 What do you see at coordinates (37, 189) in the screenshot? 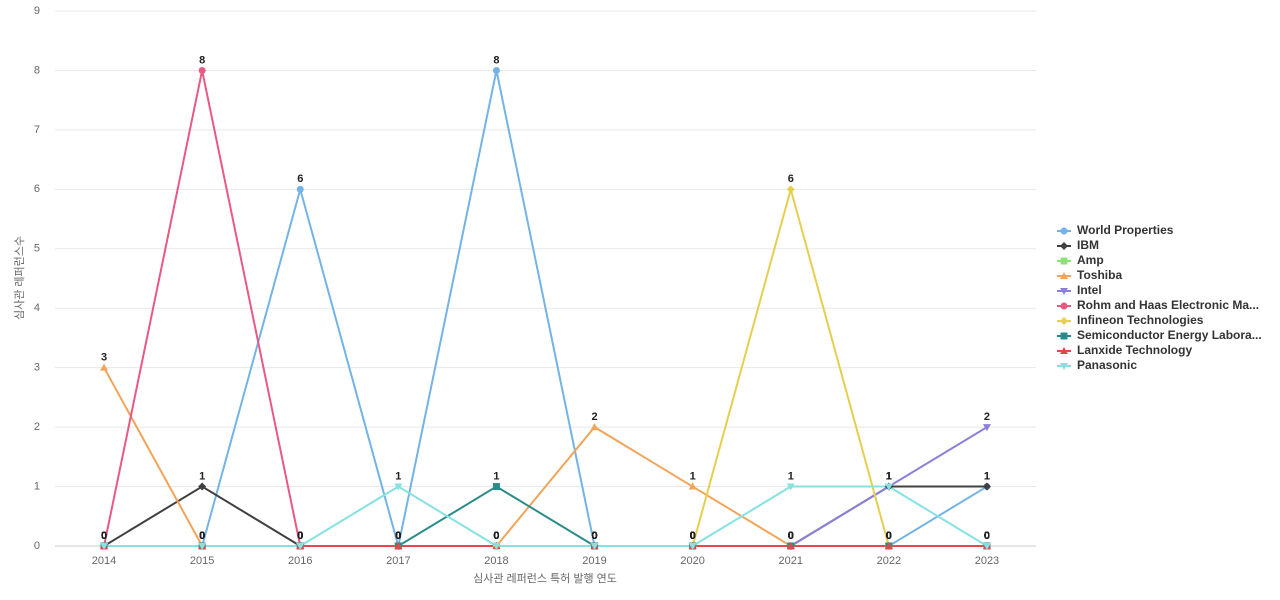
I see `y-tick-label: 6` at bounding box center [37, 189].